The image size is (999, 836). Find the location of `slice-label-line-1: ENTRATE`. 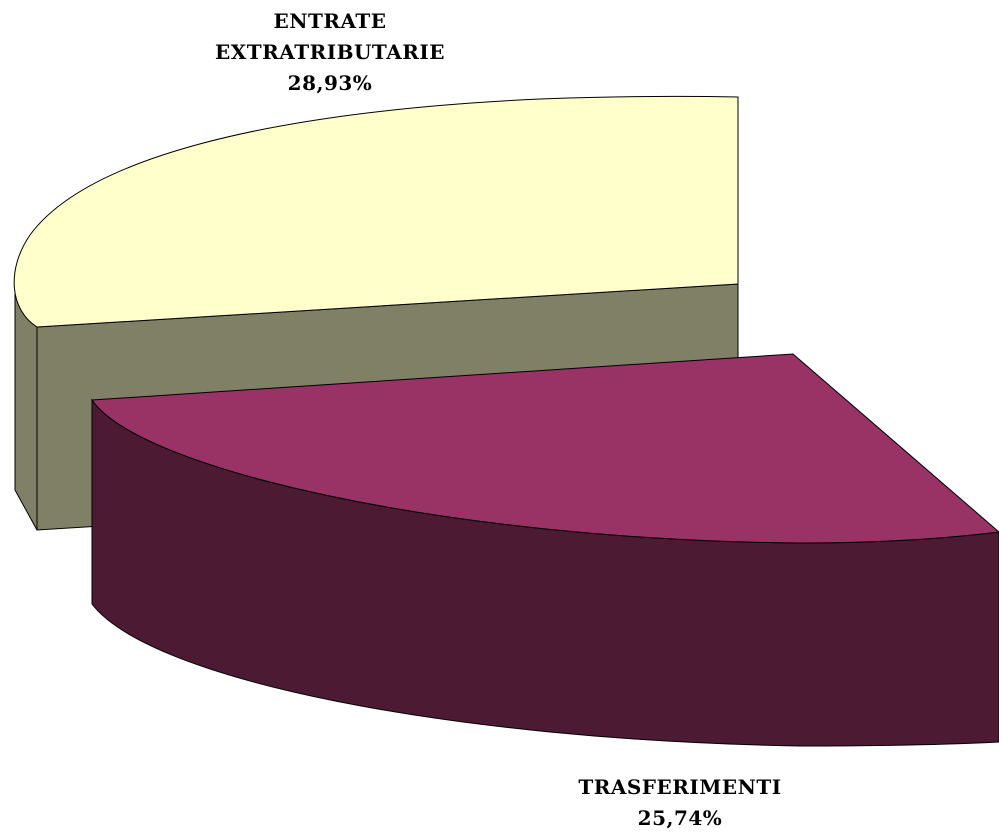

slice-label-line-1: ENTRATE is located at coordinates (330, 21).